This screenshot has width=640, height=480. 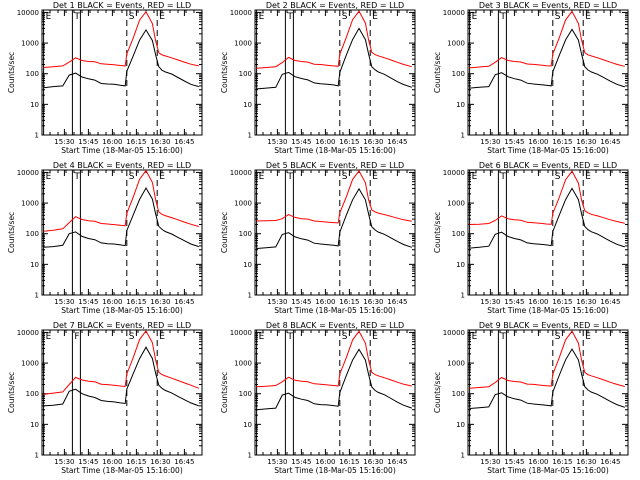 What do you see at coordinates (345, 17) in the screenshot?
I see `marker-label: S` at bounding box center [345, 17].